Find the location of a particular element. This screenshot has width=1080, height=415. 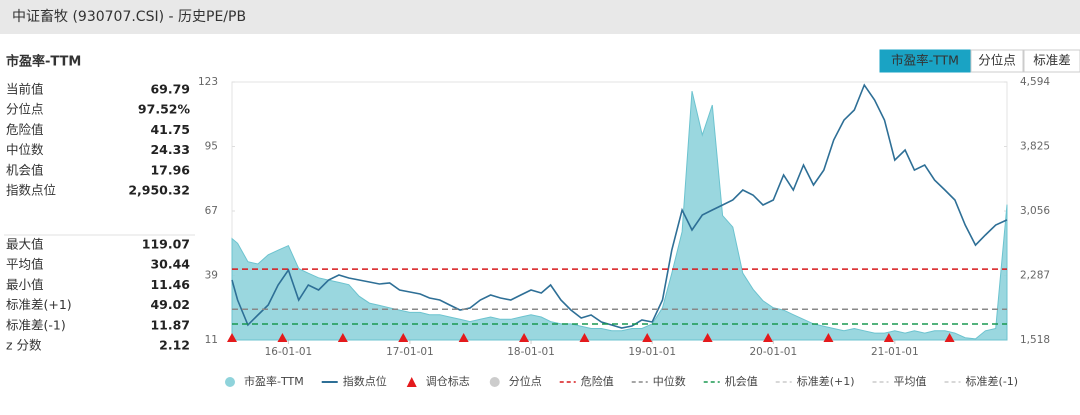

stat-value: 30.44 is located at coordinates (170, 264).